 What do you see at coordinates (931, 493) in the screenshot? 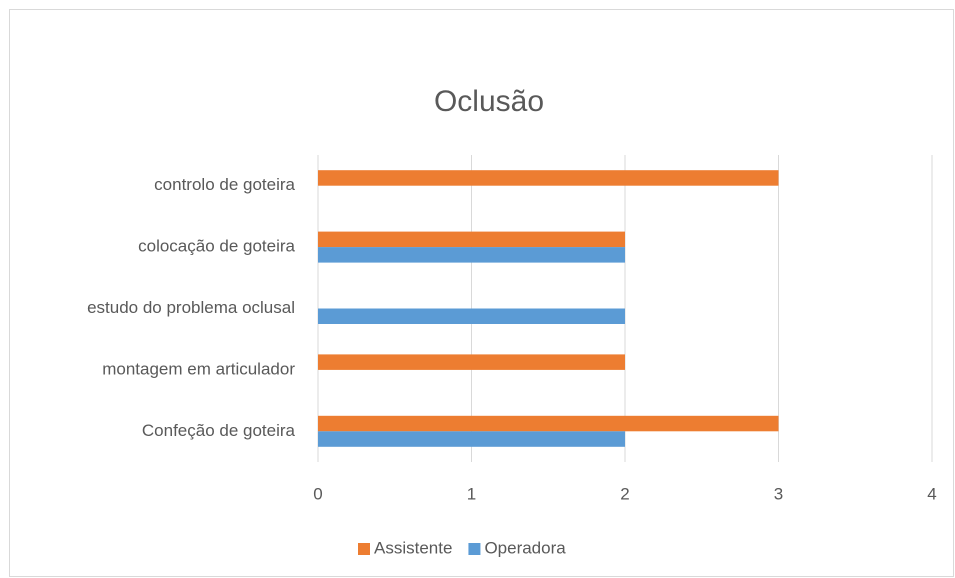
I see `x-tick-label: 4` at bounding box center [931, 493].